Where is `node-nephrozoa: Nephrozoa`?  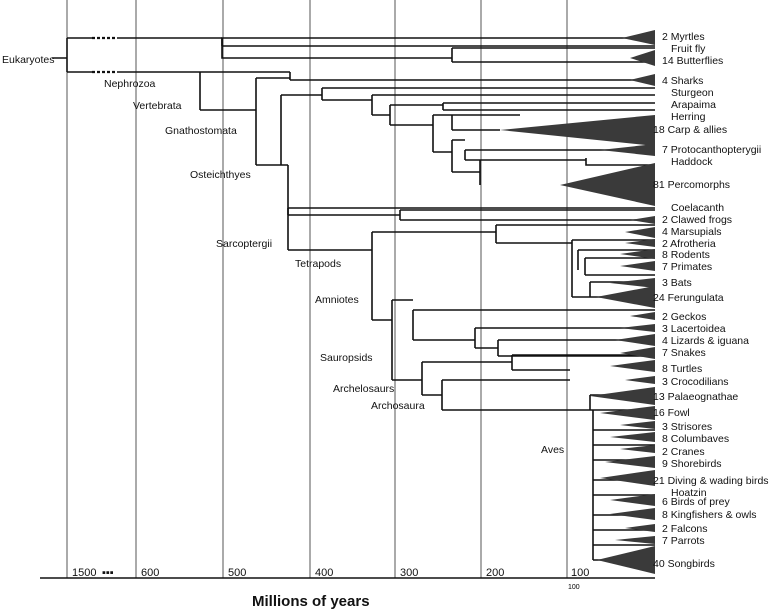
node-nephrozoa: Nephrozoa is located at coordinates (130, 84).